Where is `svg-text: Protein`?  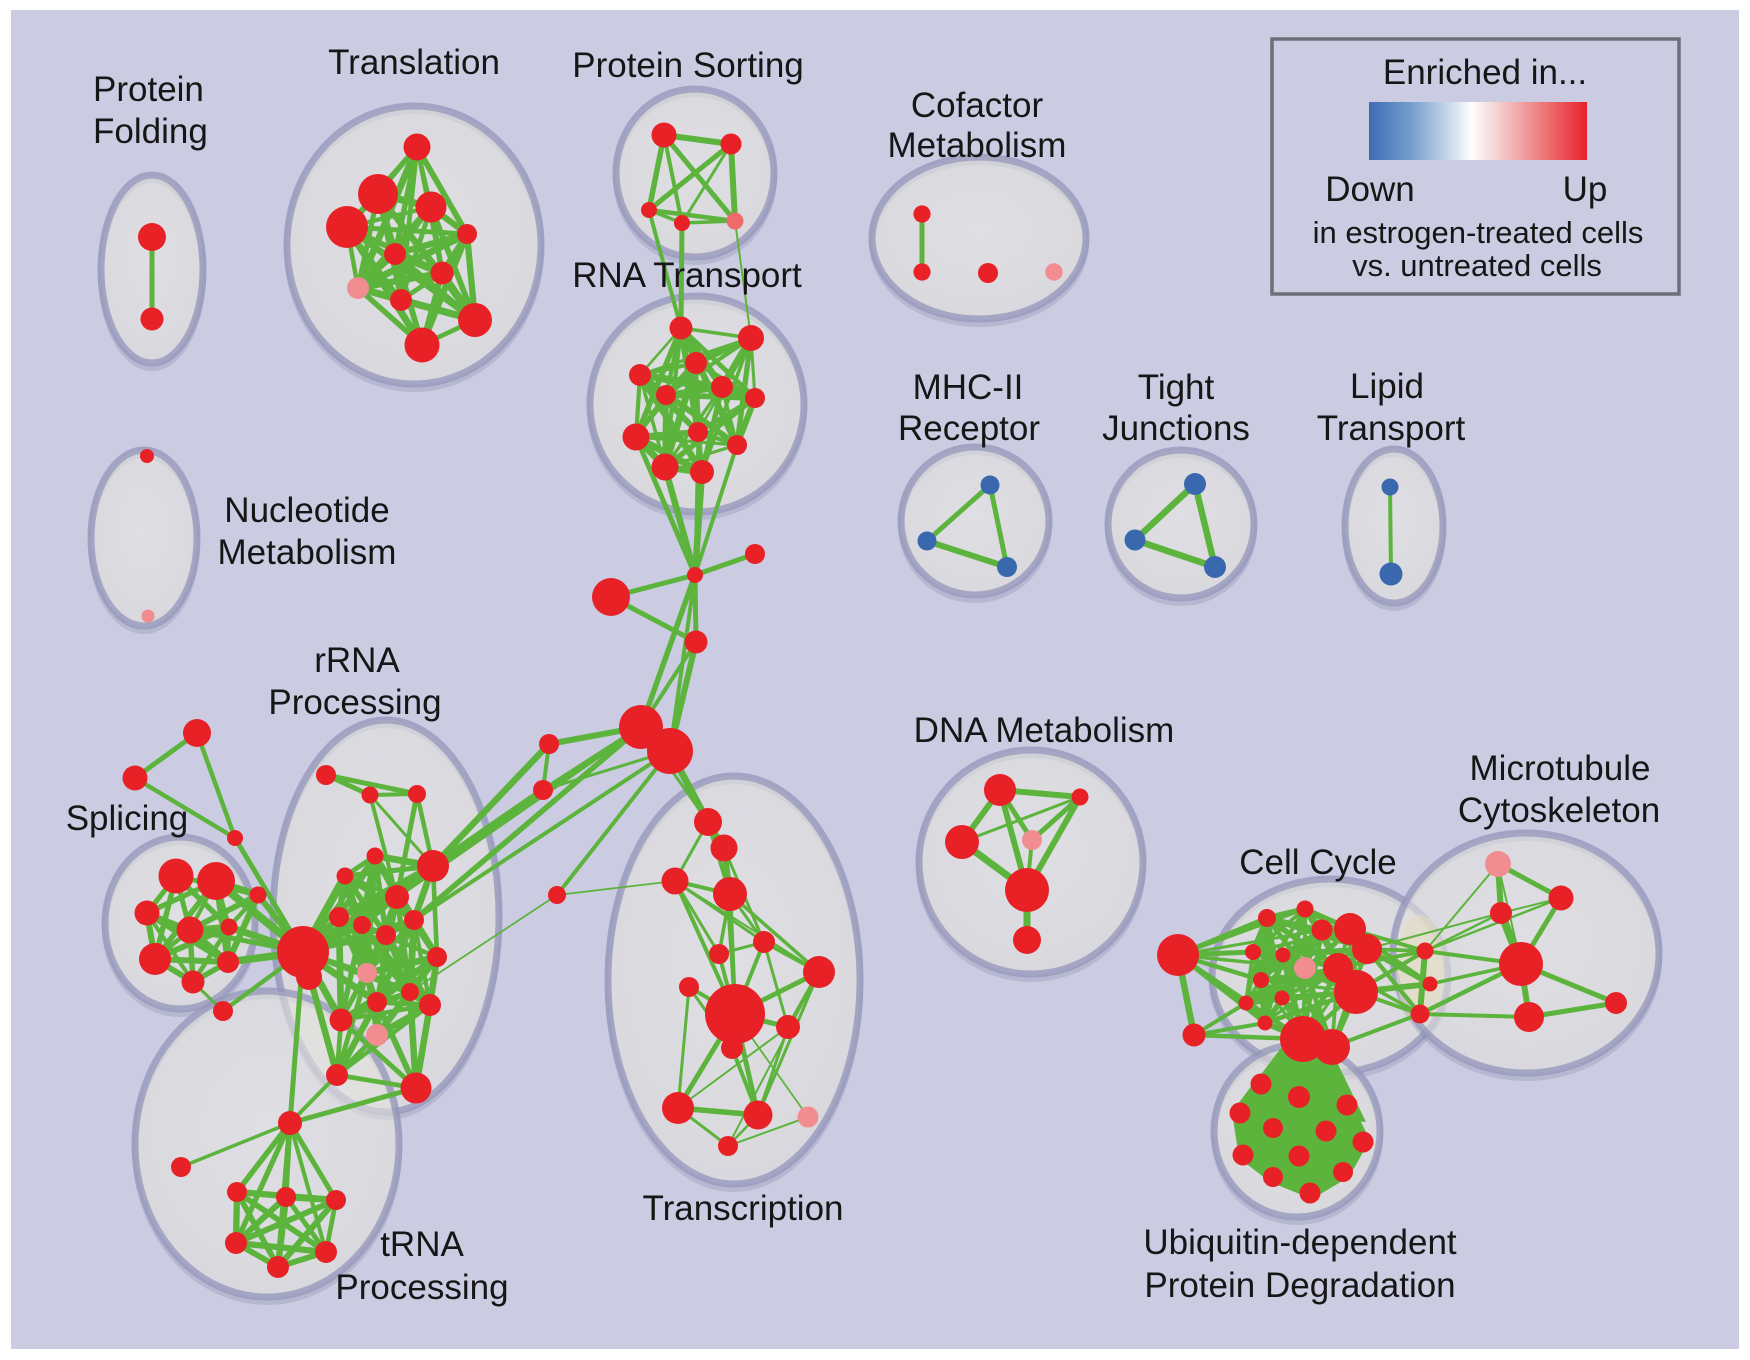 svg-text: Protein is located at coordinates (148, 89).